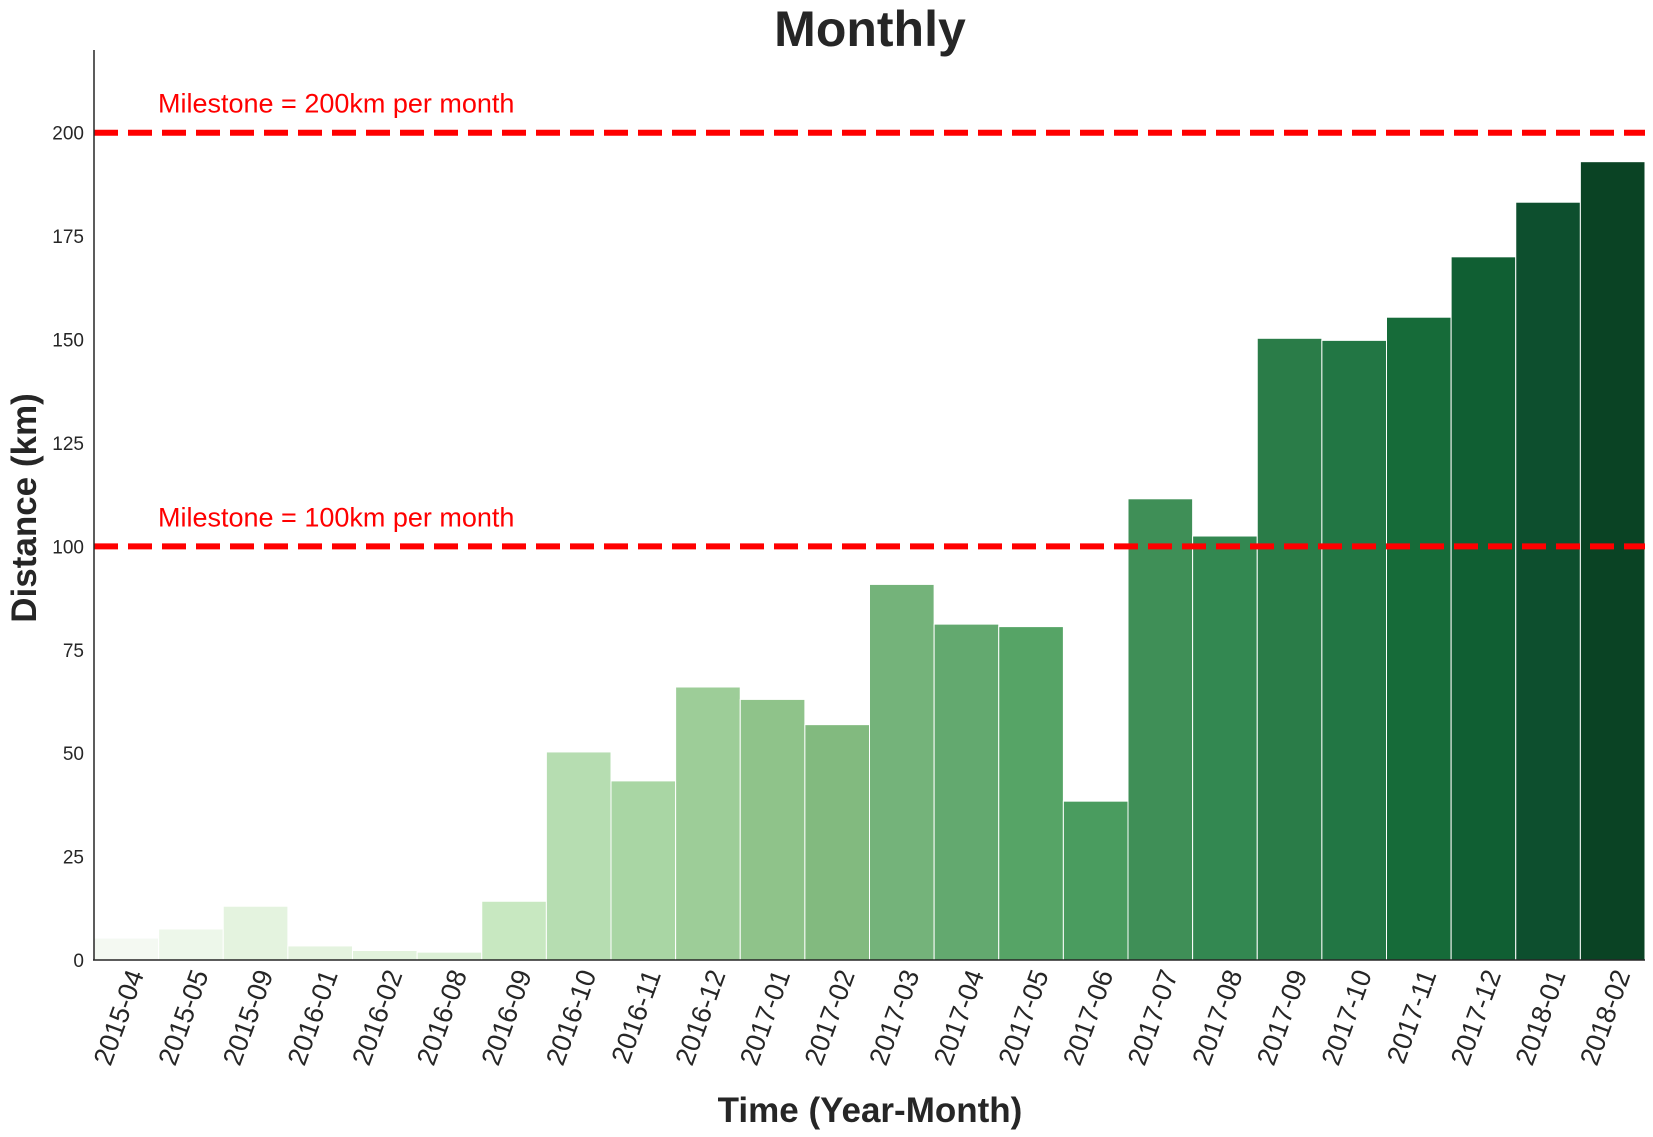 The width and height of the screenshot is (1653, 1137). Describe the element at coordinates (1605, 1017) in the screenshot. I see `x-tick-label-2018-02: 2018-02` at that location.